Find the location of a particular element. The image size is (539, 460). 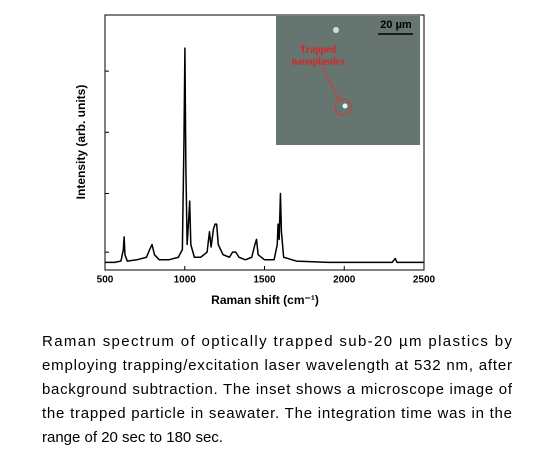

x-tick-label: 1000 is located at coordinates (185, 280).